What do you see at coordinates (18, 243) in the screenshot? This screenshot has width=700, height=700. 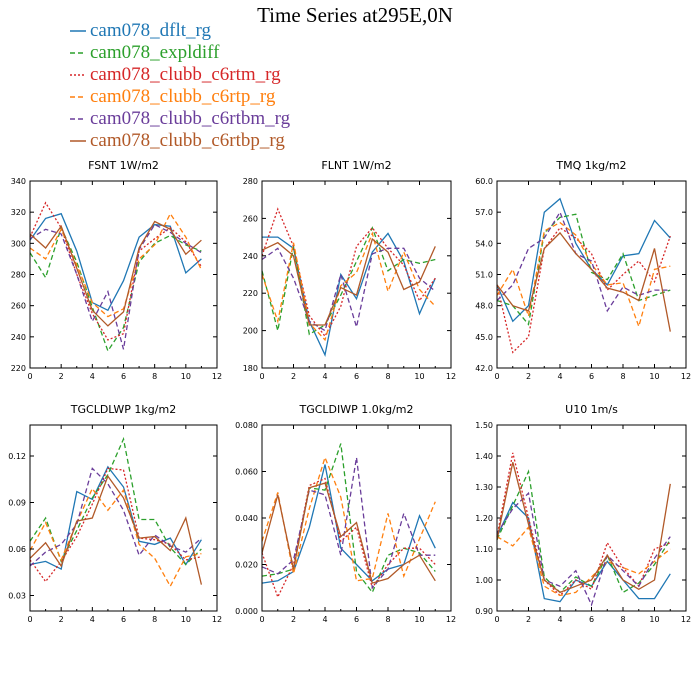 I see `y-tick-label: 300` at bounding box center [18, 243].